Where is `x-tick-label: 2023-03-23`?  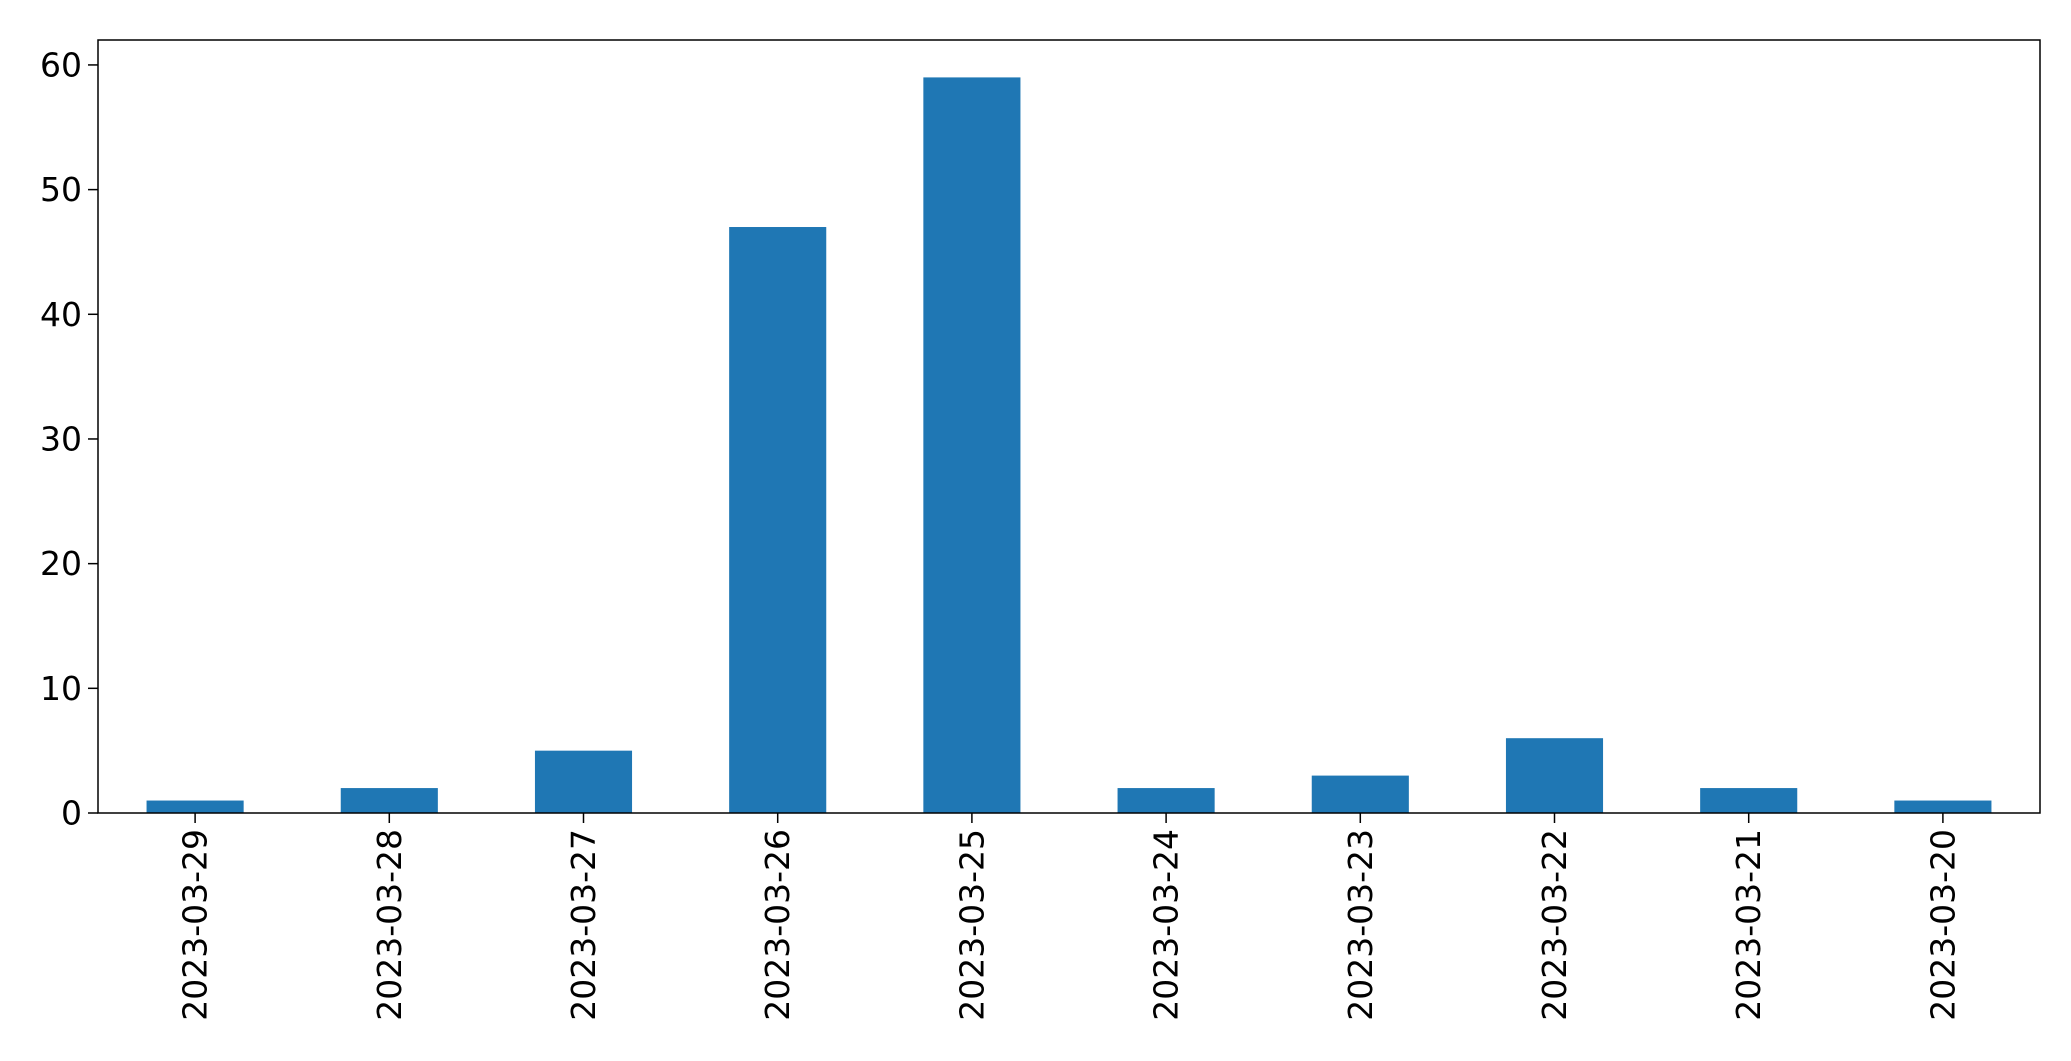 x-tick-label: 2023-03-23 is located at coordinates (1360, 925).